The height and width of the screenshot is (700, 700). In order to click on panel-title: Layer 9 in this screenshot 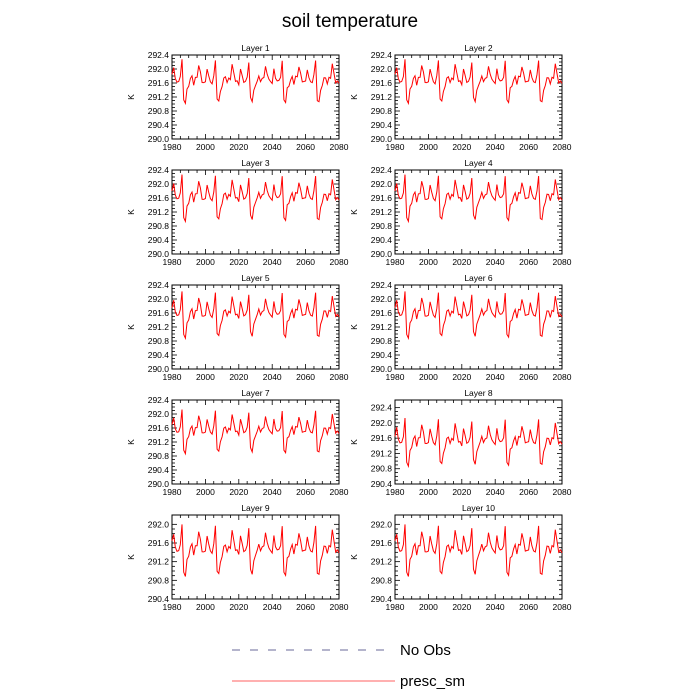, I will do `click(255, 508)`.